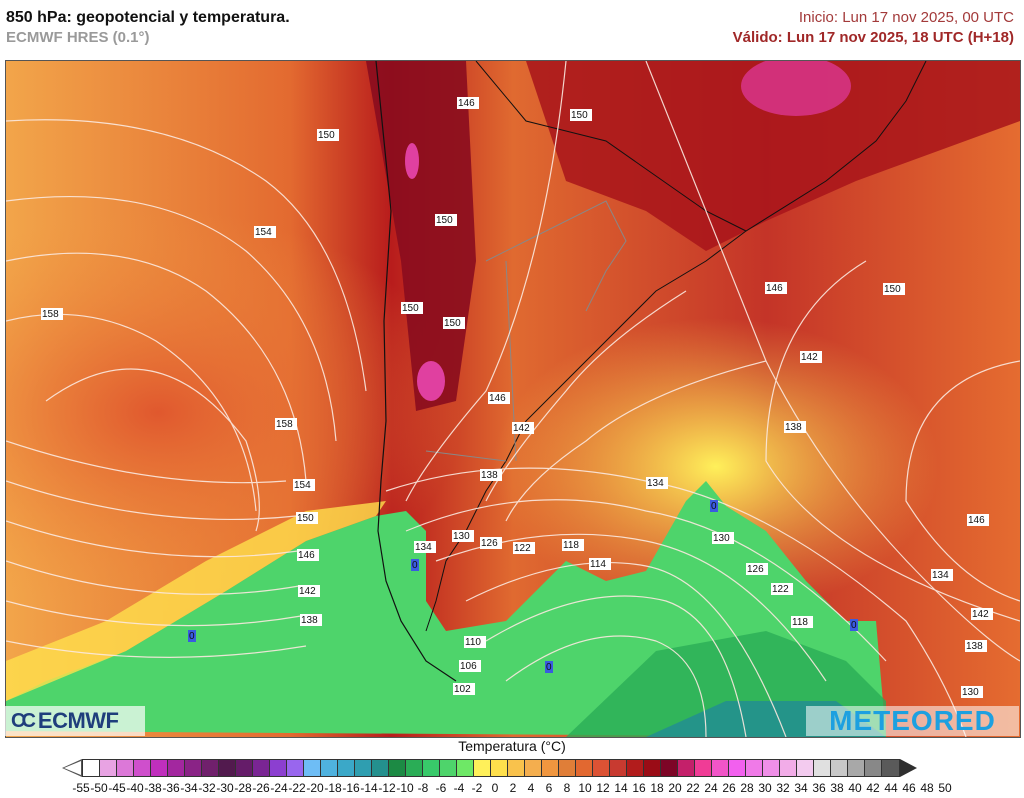  What do you see at coordinates (495, 788) in the screenshot?
I see `colorbar-tick: 0` at bounding box center [495, 788].